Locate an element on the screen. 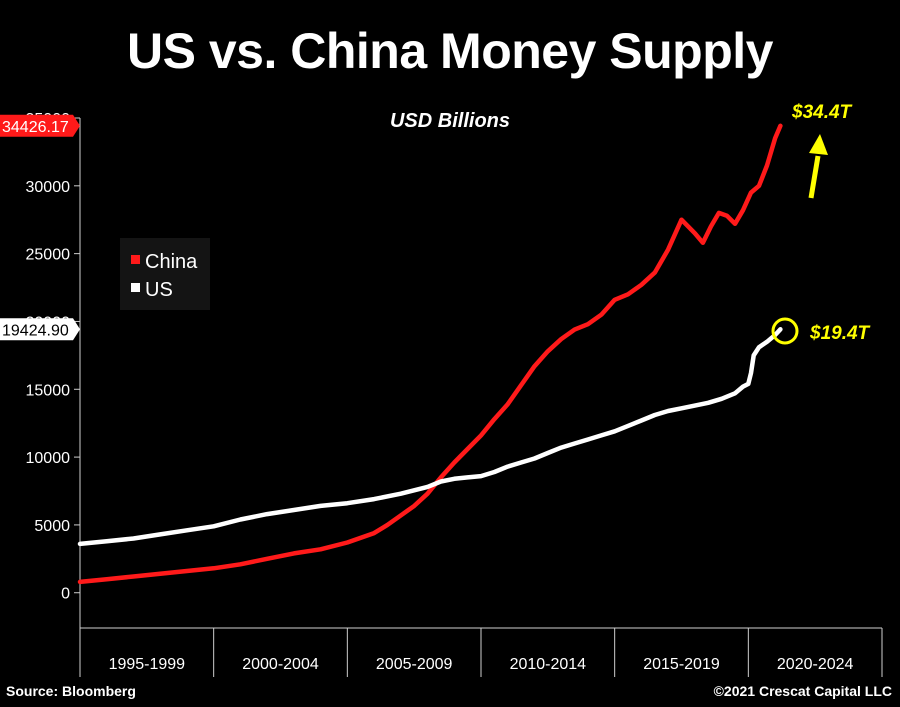 This screenshot has height=707, width=900. source-note: Source: Bloomberg is located at coordinates (71, 691).